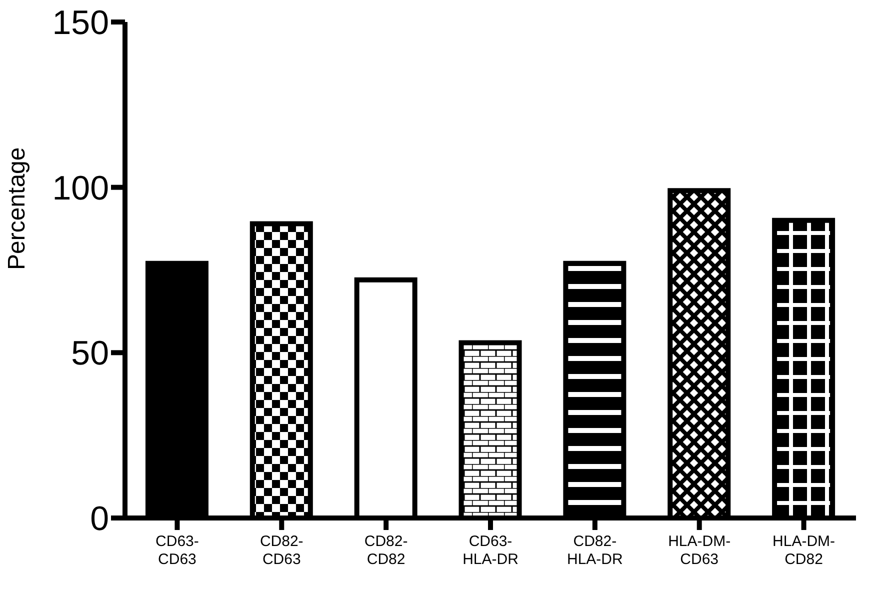 The height and width of the screenshot is (589, 872). I want to click on x-tick-label: HLA-DM-CD63, so click(699, 550).